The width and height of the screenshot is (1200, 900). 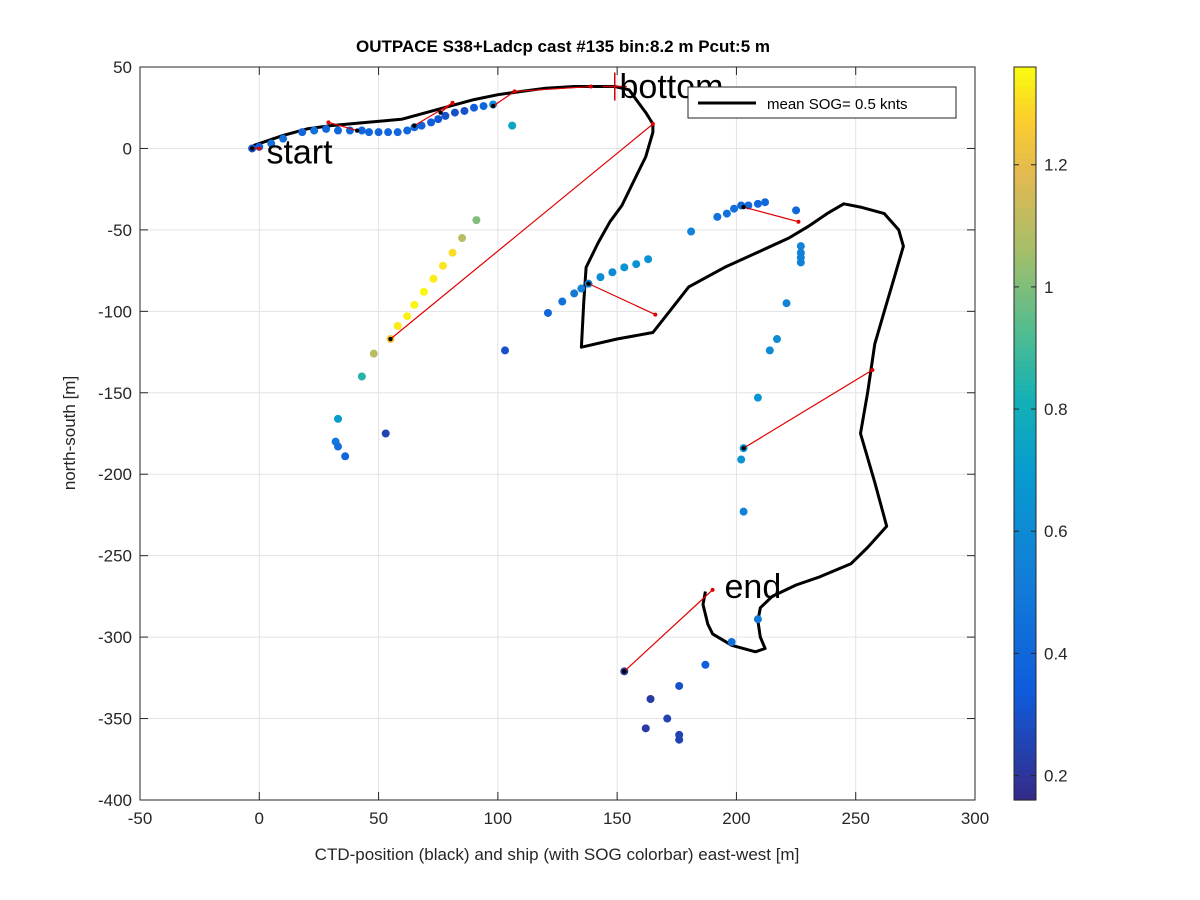 What do you see at coordinates (856, 818) in the screenshot?
I see `x-tick-label: 250` at bounding box center [856, 818].